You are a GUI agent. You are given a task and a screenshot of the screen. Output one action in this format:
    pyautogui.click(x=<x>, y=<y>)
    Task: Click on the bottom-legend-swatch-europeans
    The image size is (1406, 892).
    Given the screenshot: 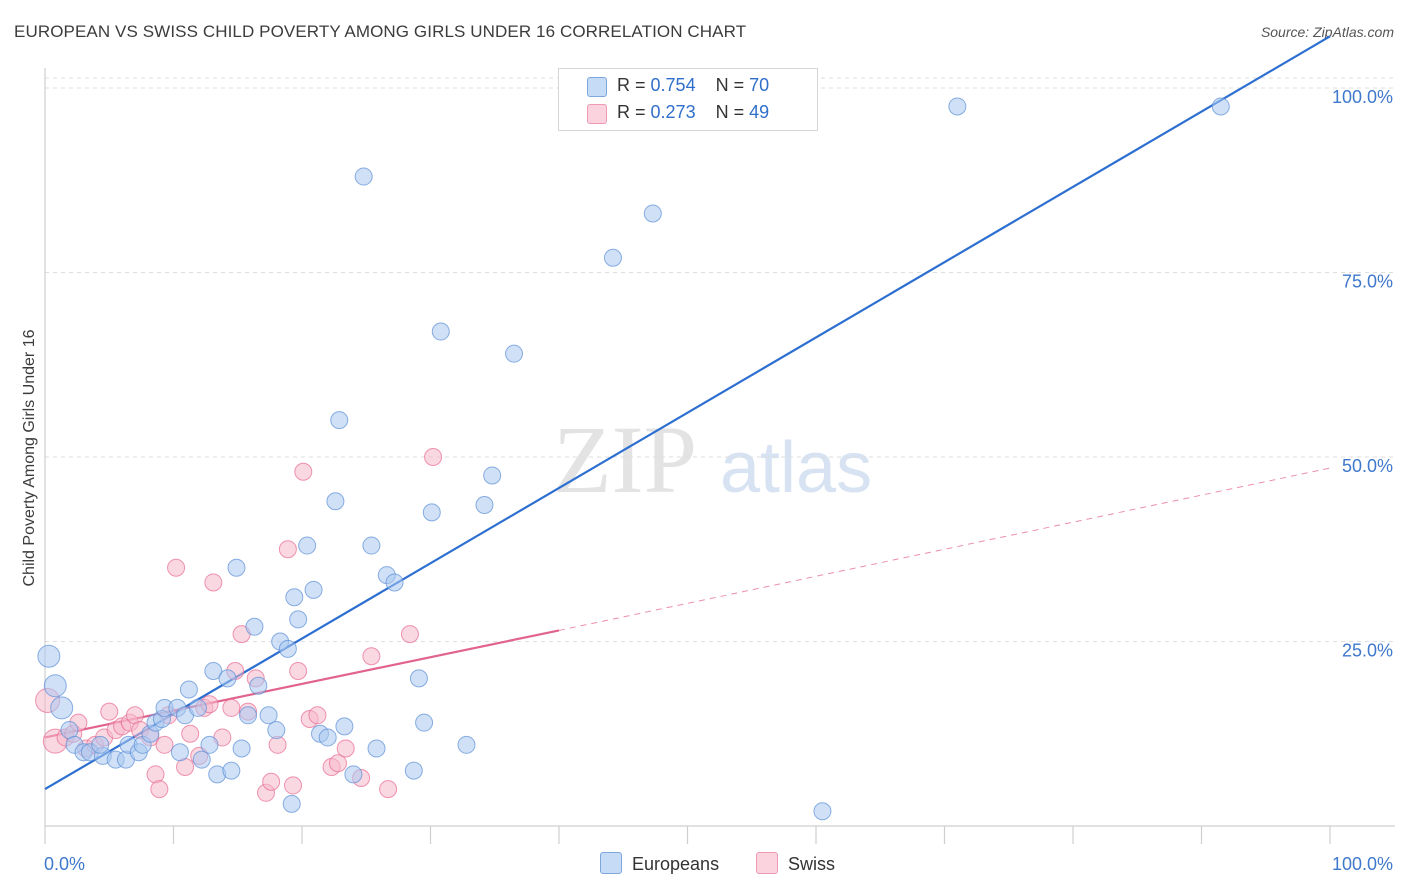 What is the action you would take?
    pyautogui.click(x=611, y=863)
    